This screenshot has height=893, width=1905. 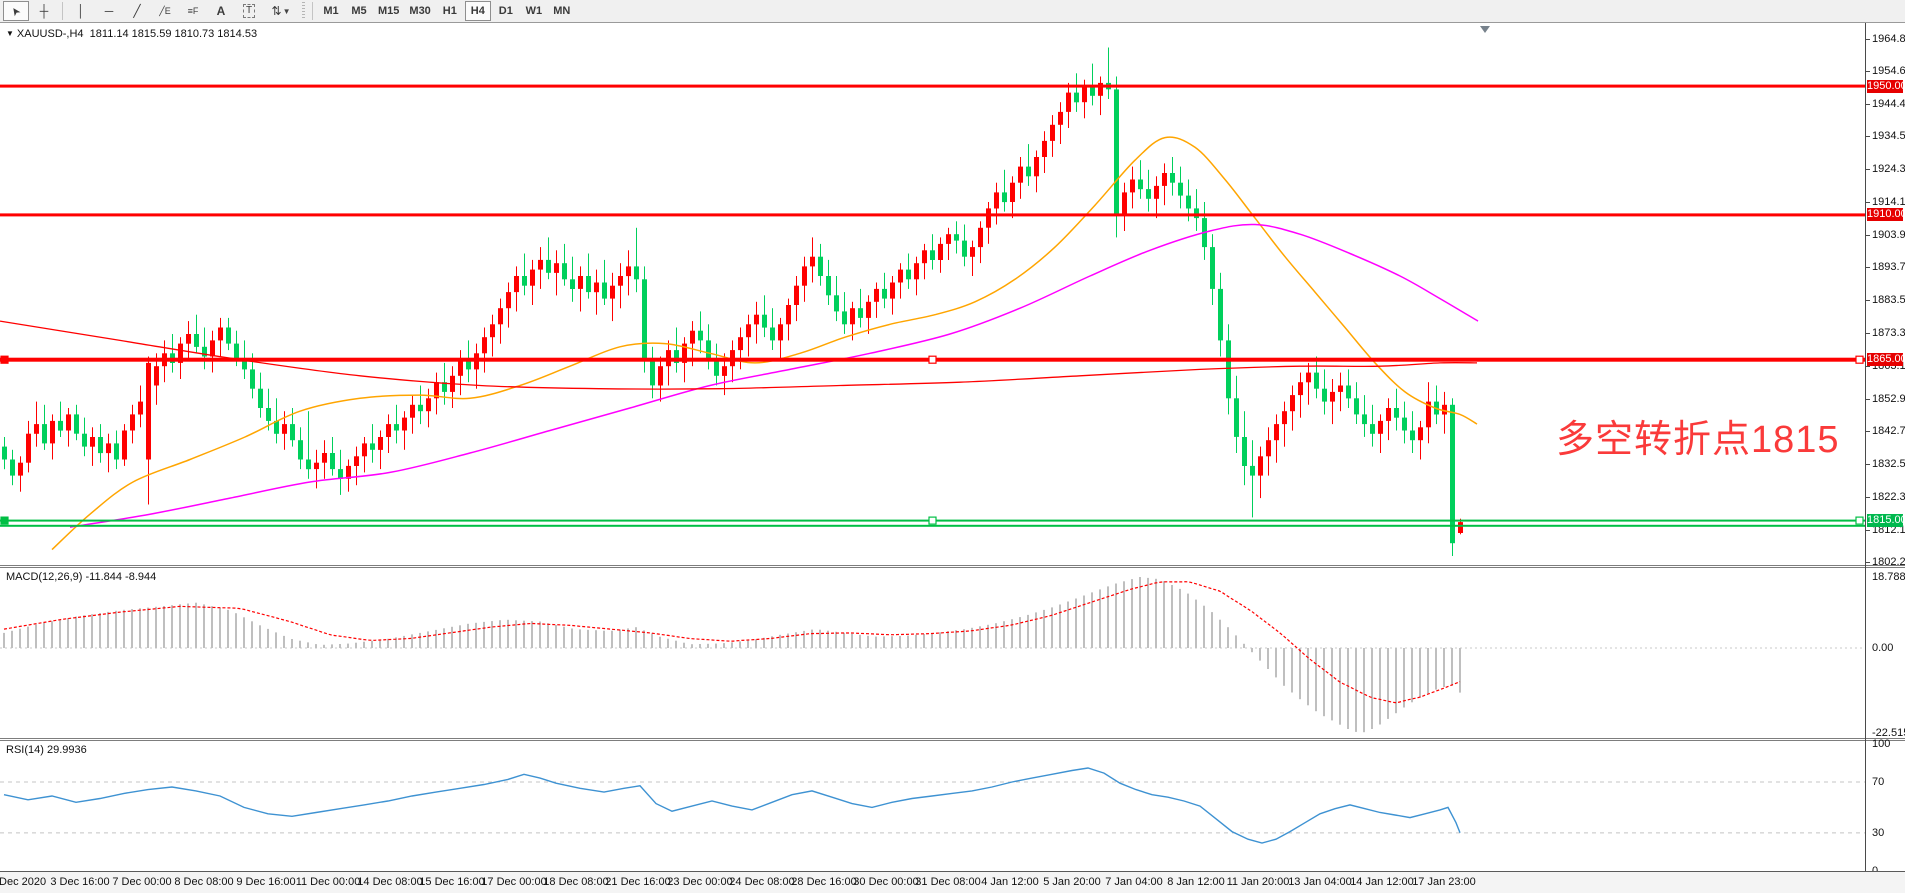 I want to click on timeframe-button-w1: W1, so click(x=534, y=11).